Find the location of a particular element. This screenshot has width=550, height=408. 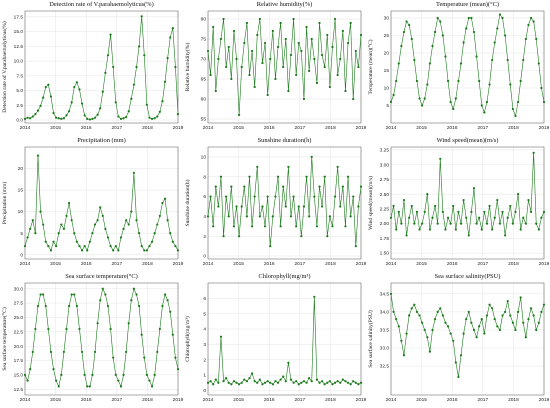

y-axis-label: Precipitation (mm) is located at coordinates (4, 203).